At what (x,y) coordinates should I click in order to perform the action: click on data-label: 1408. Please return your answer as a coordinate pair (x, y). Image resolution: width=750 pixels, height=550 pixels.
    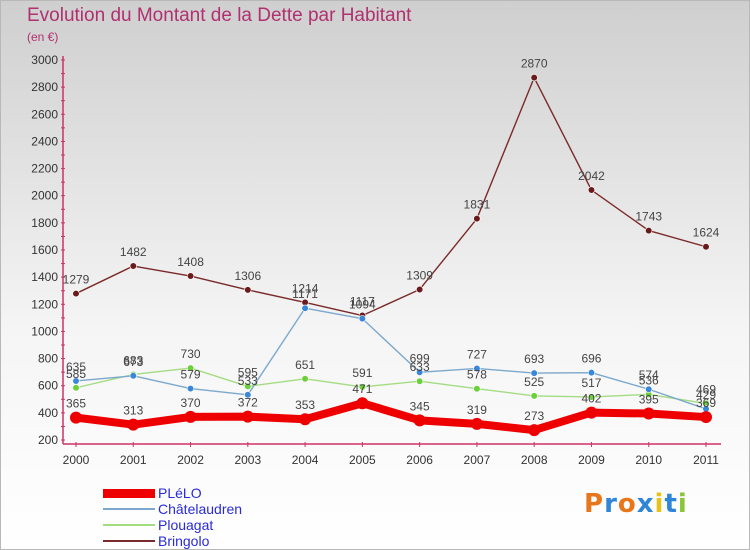
    Looking at the image, I should click on (190, 262).